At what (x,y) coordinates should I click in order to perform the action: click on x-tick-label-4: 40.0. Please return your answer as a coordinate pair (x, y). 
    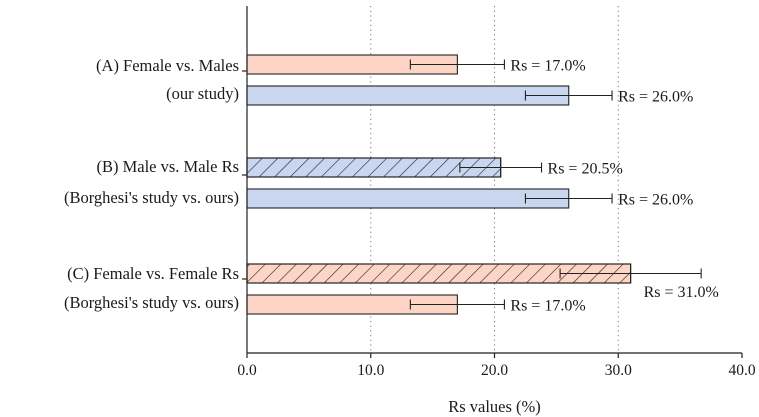
    Looking at the image, I should click on (741, 370).